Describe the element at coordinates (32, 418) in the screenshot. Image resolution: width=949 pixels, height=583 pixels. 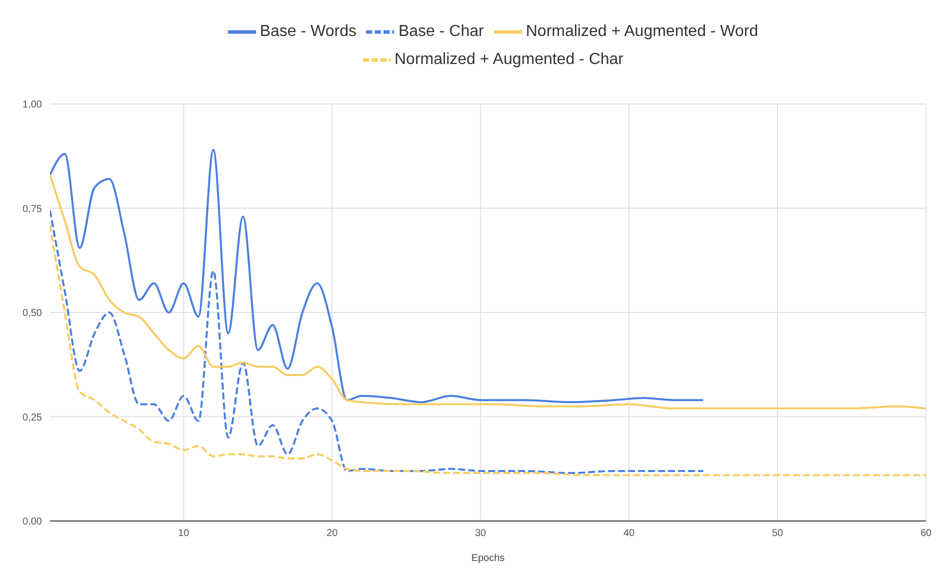
I see `y-tick-label: 0,25` at that location.